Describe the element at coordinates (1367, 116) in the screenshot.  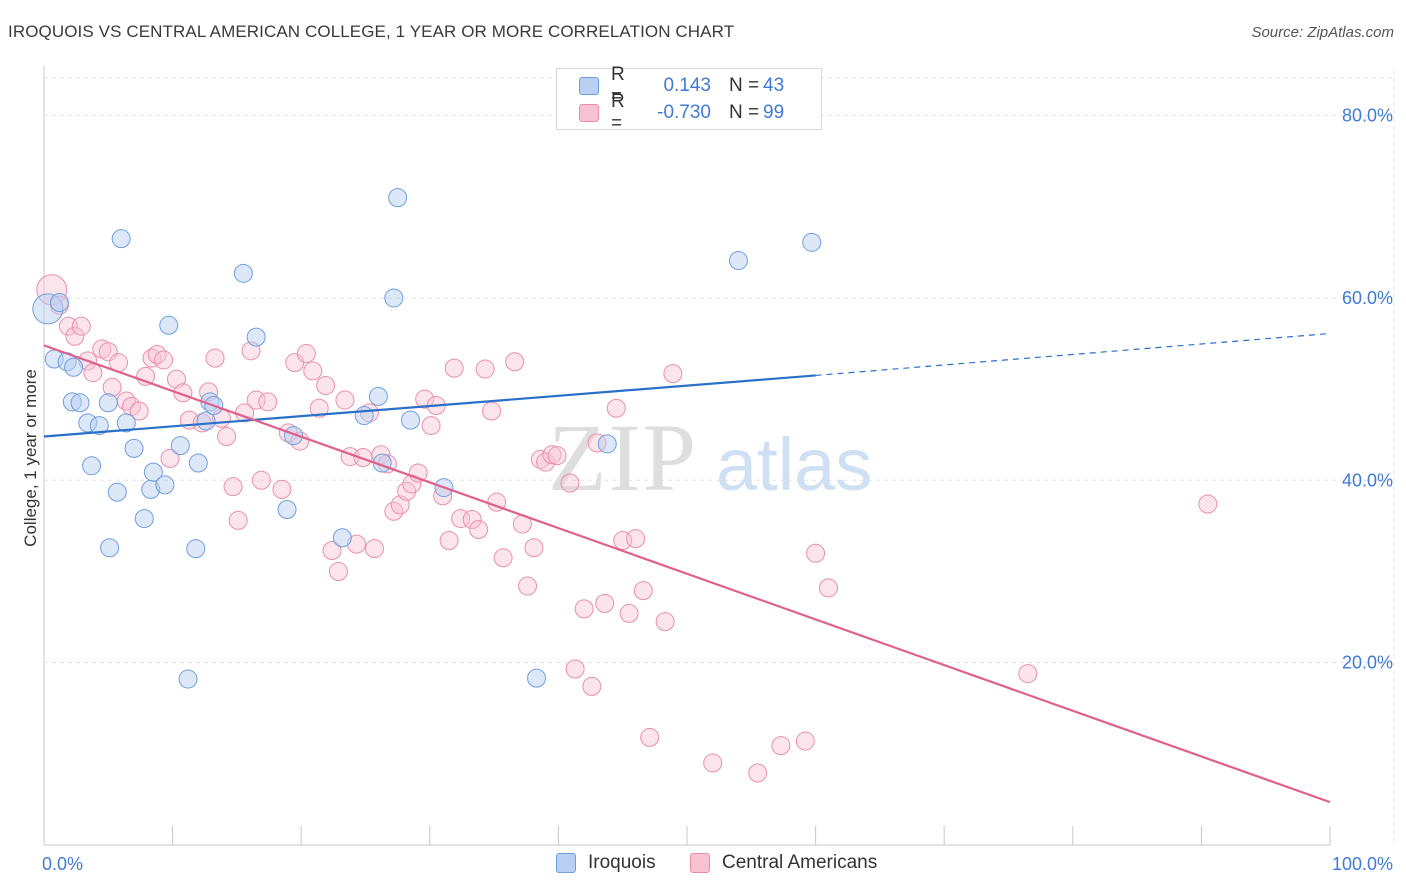
I see `y-tick-label: 80.0%` at that location.